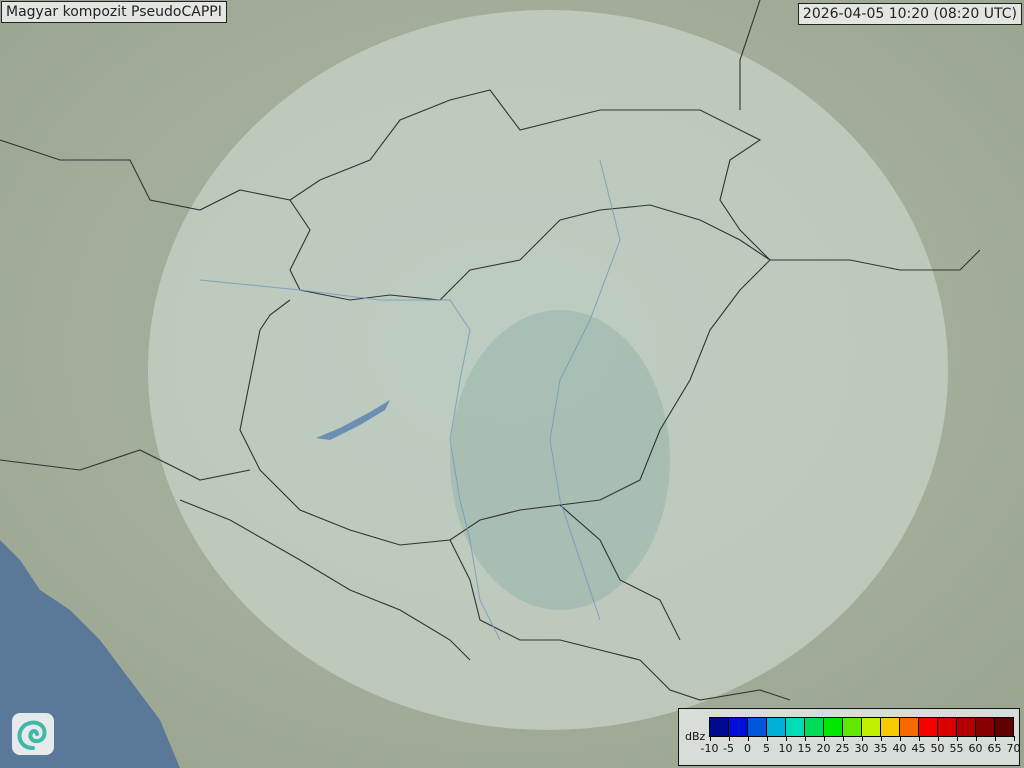 The height and width of the screenshot is (768, 1024). Describe the element at coordinates (880, 748) in the screenshot. I see `legend-tick-label: 35` at that location.